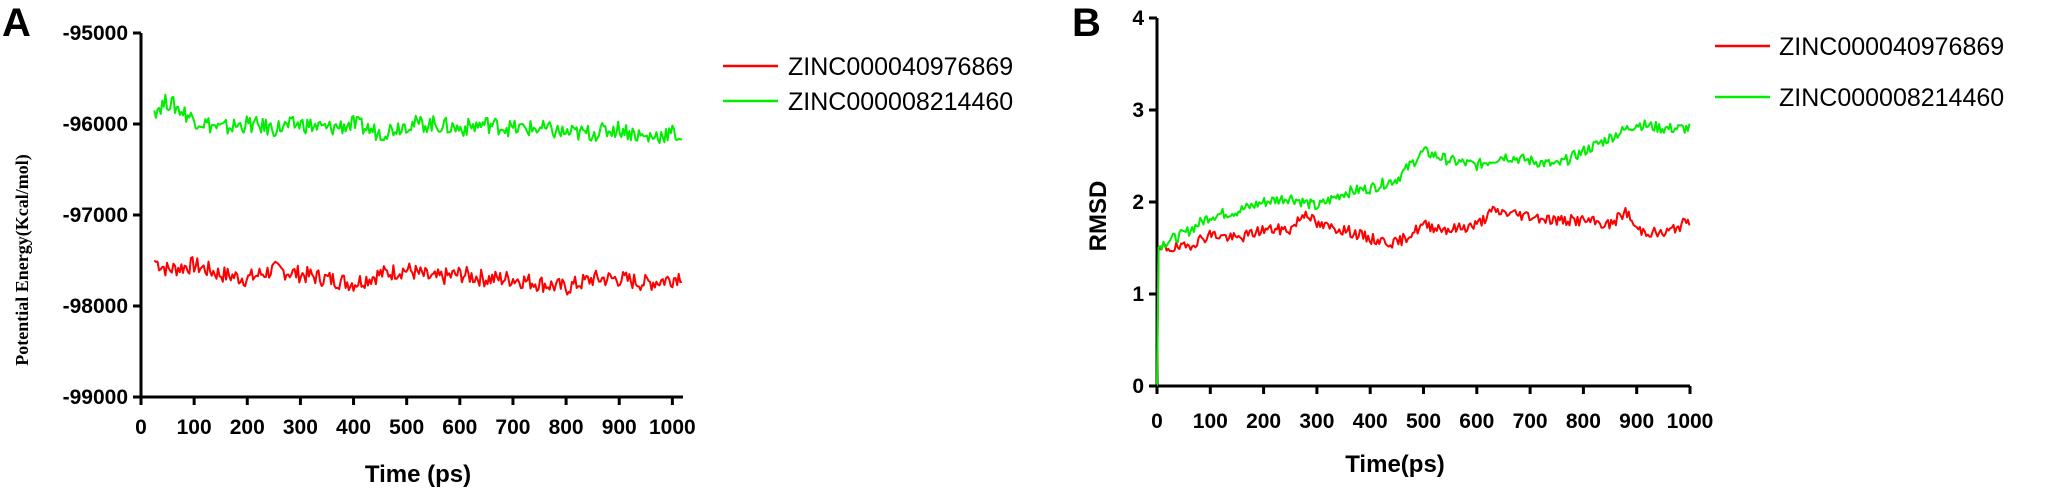  What do you see at coordinates (1859, 72) in the screenshot?
I see `panel-b-legend: ZINC000040976869 ZINC000008214460` at bounding box center [1859, 72].